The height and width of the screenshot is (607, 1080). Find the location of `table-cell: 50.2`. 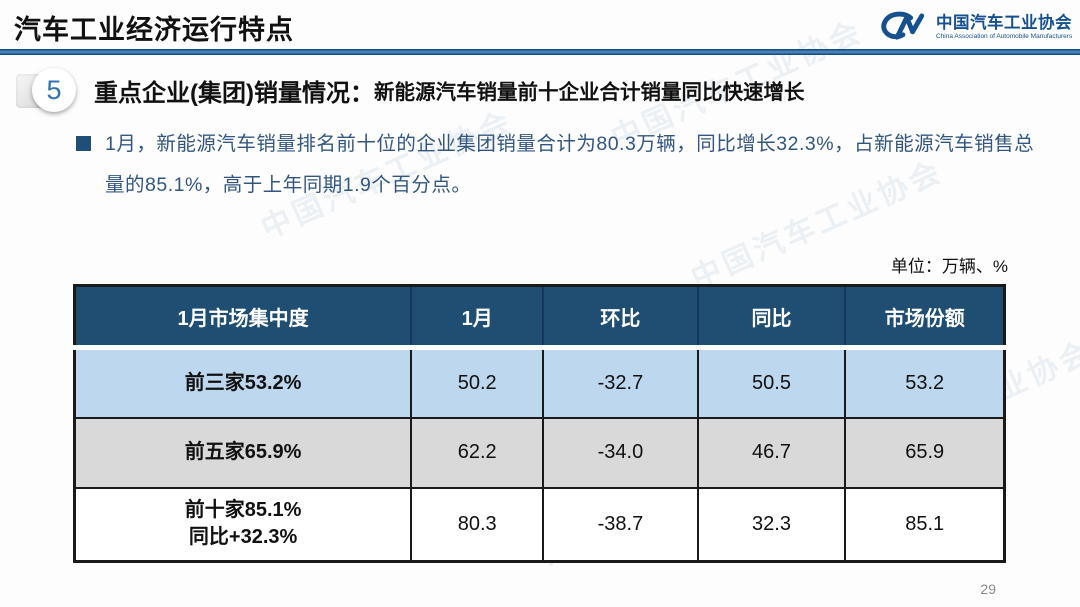

table-cell: 50.2 is located at coordinates (477, 382).